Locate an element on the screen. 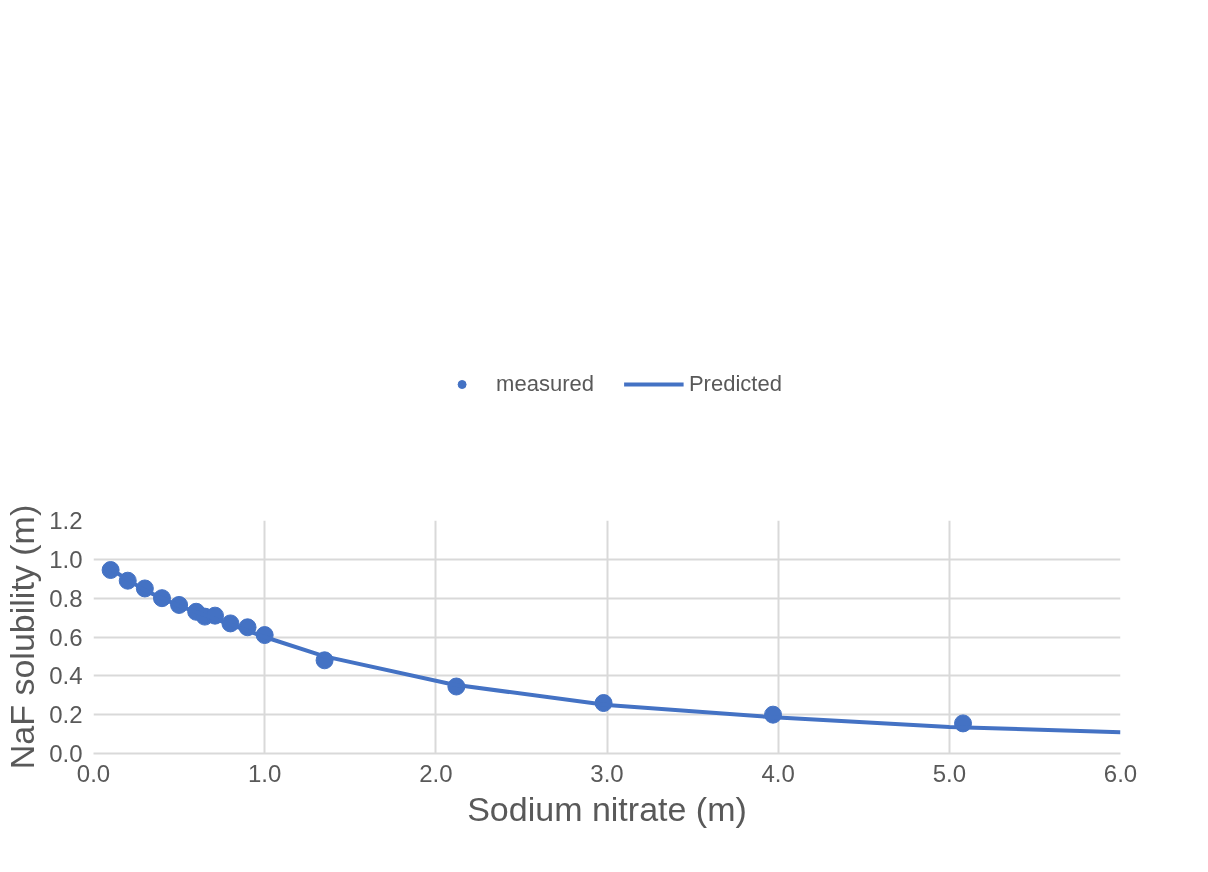 Image resolution: width=1208 pixels, height=872 pixels. y-tick-label: 0.2 is located at coordinates (66, 715).